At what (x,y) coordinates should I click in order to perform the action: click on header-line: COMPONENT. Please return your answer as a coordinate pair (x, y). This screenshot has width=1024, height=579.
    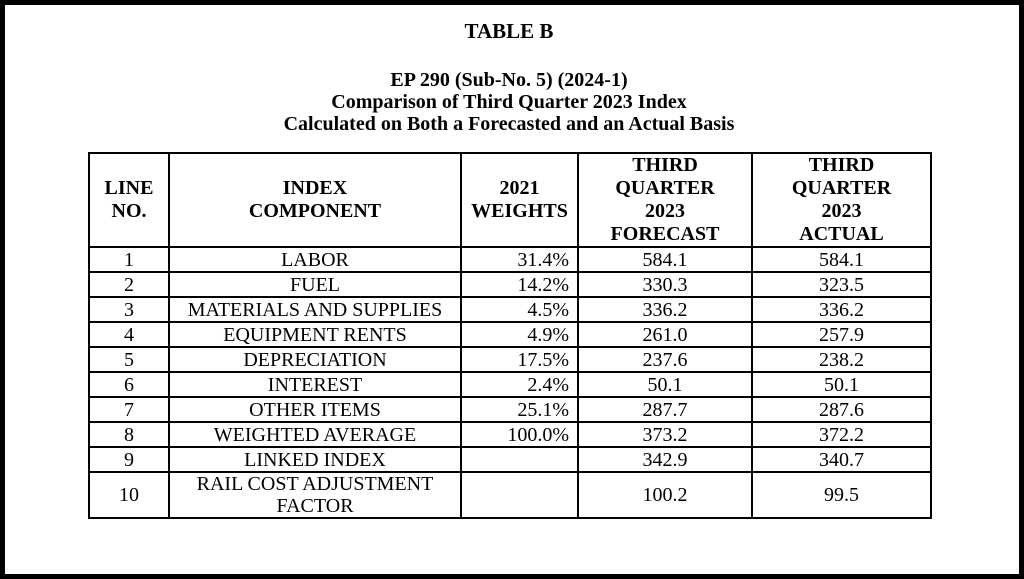
    Looking at the image, I should click on (315, 211).